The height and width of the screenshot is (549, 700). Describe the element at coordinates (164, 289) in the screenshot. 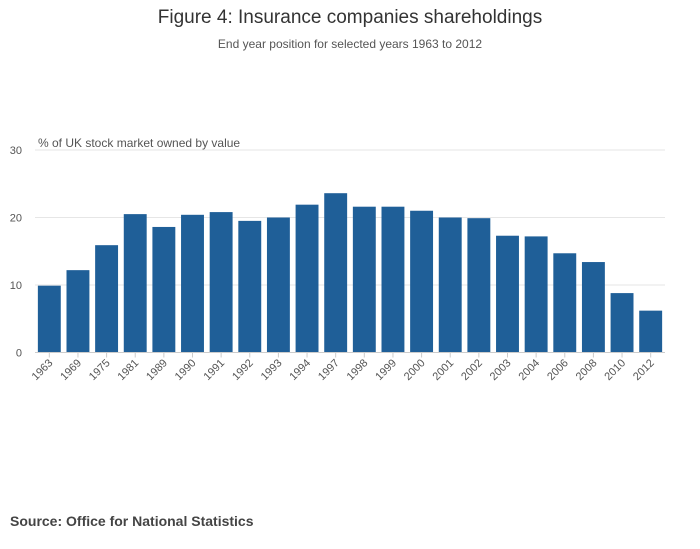

I see `bar-1989` at that location.